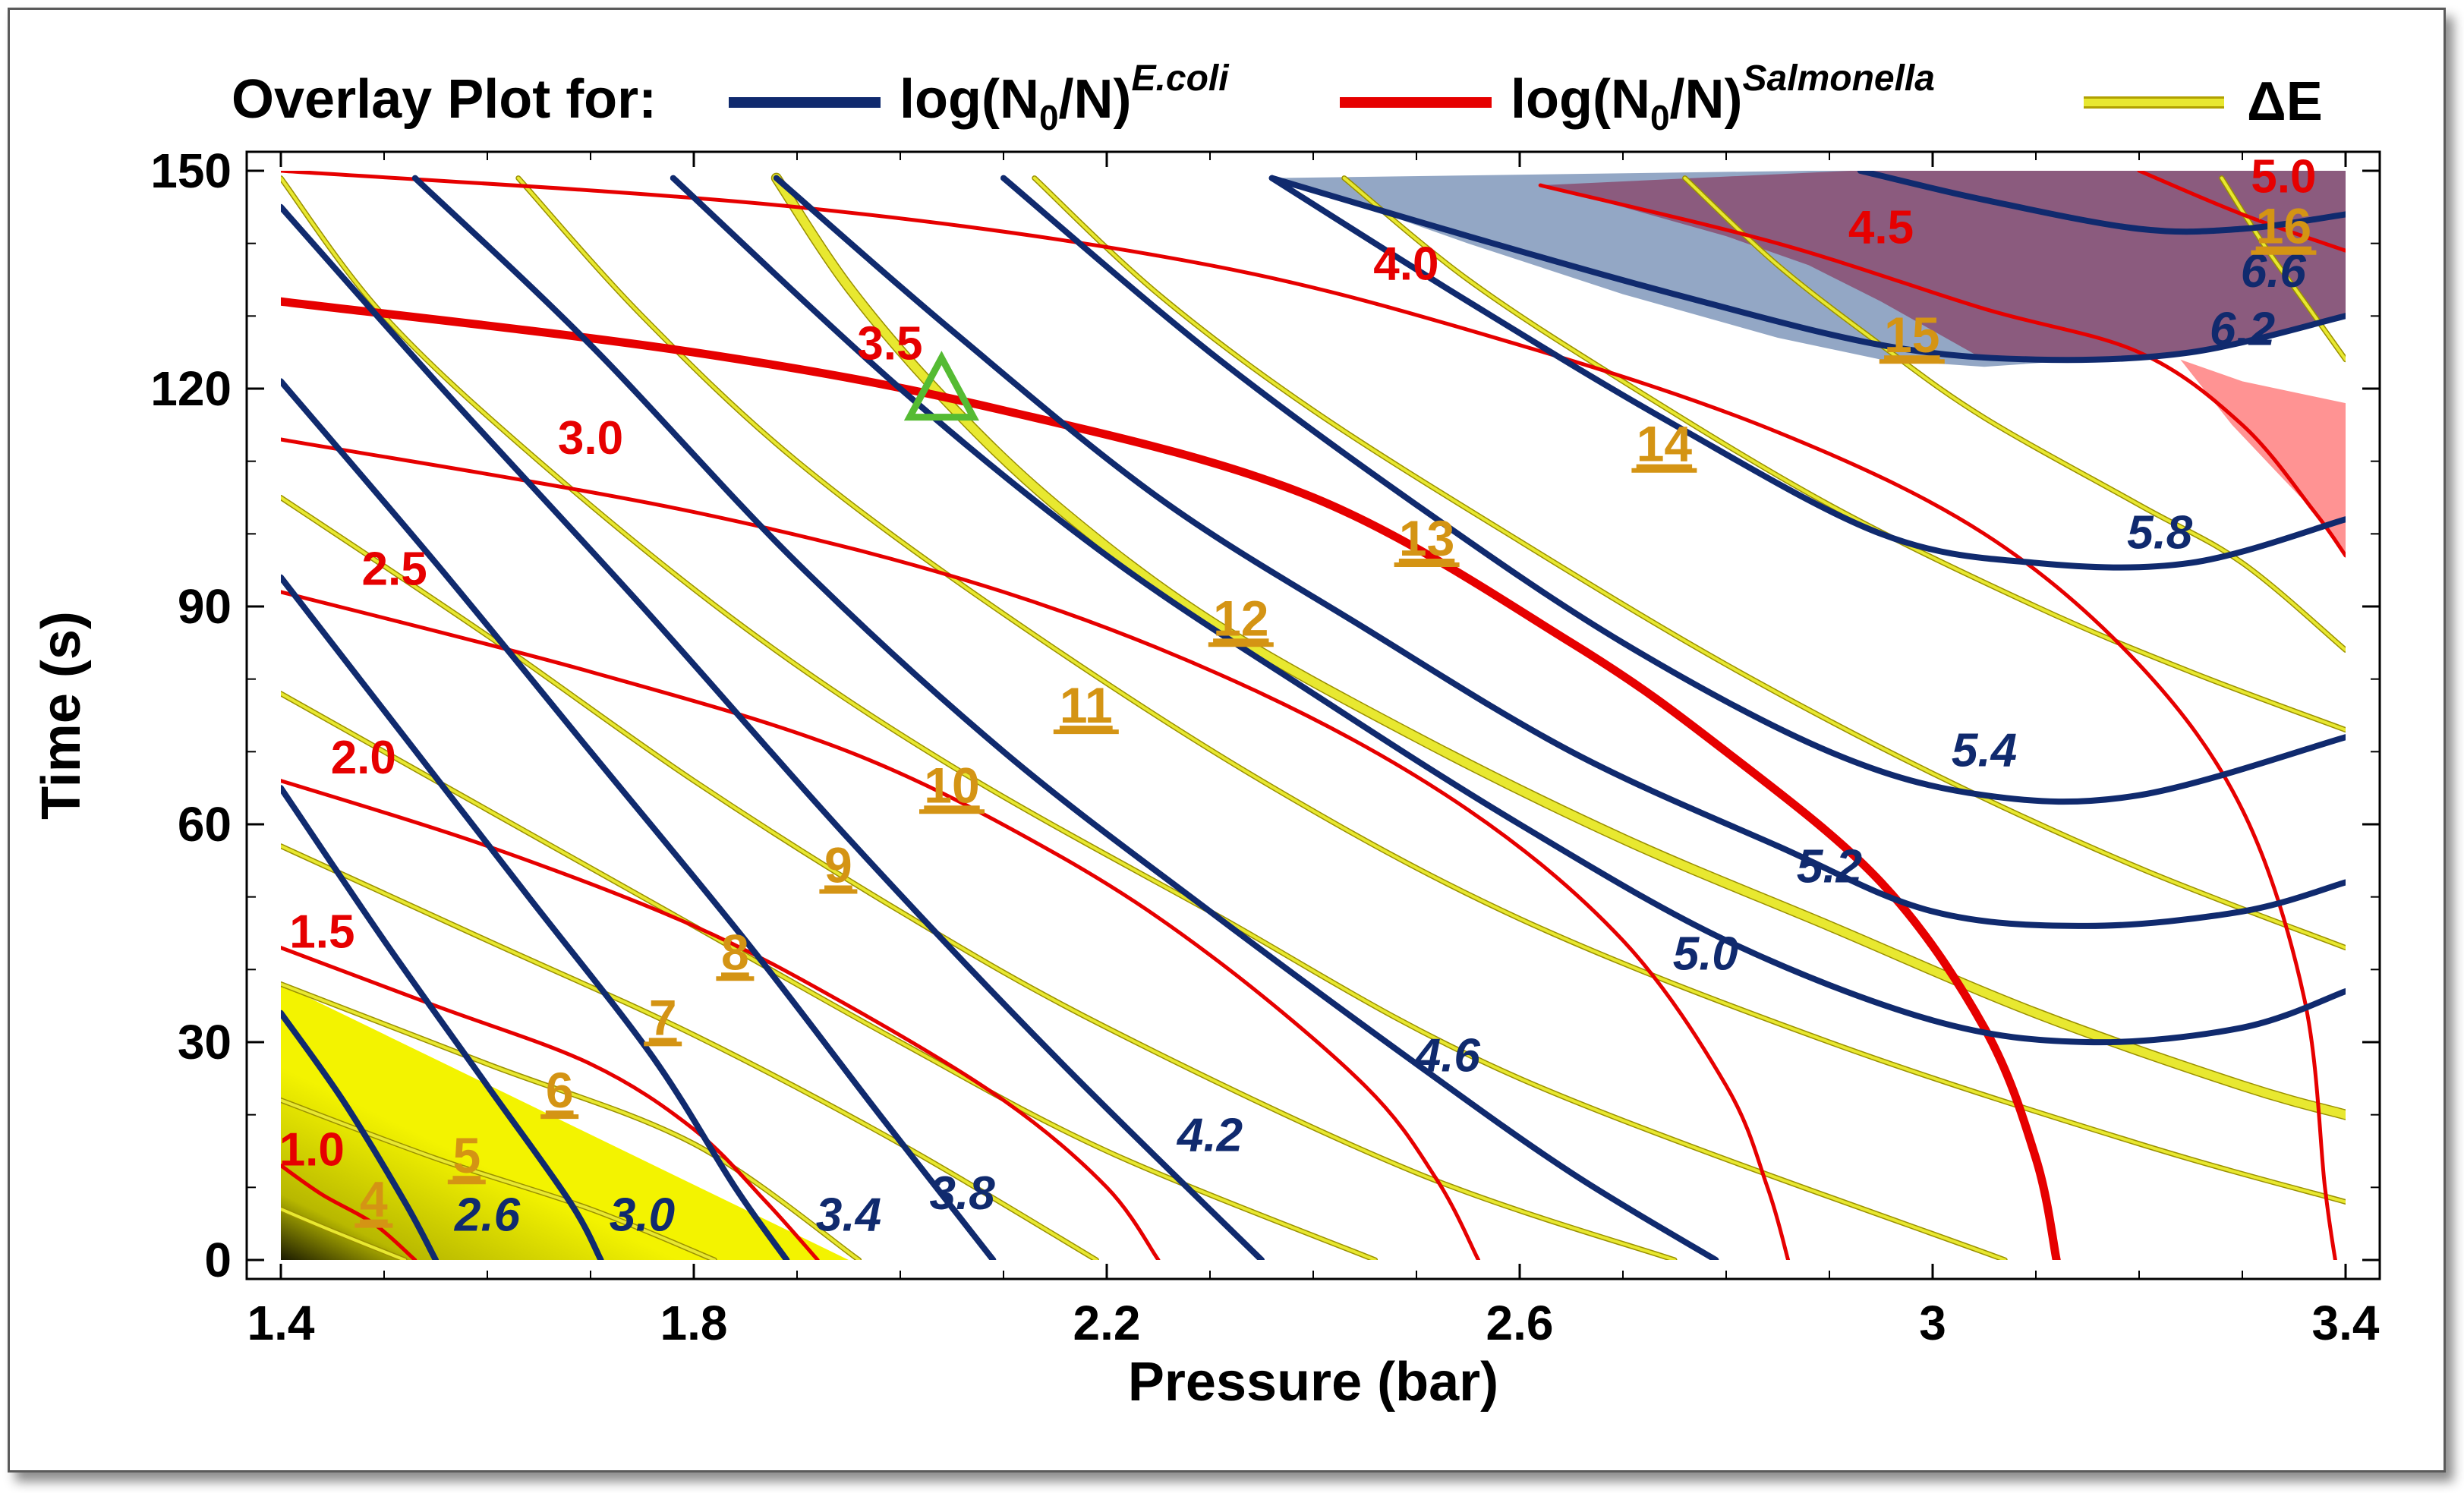 This screenshot has width=2464, height=1493. I want to click on ecoli-contour-6.2, so click(1807, 270).